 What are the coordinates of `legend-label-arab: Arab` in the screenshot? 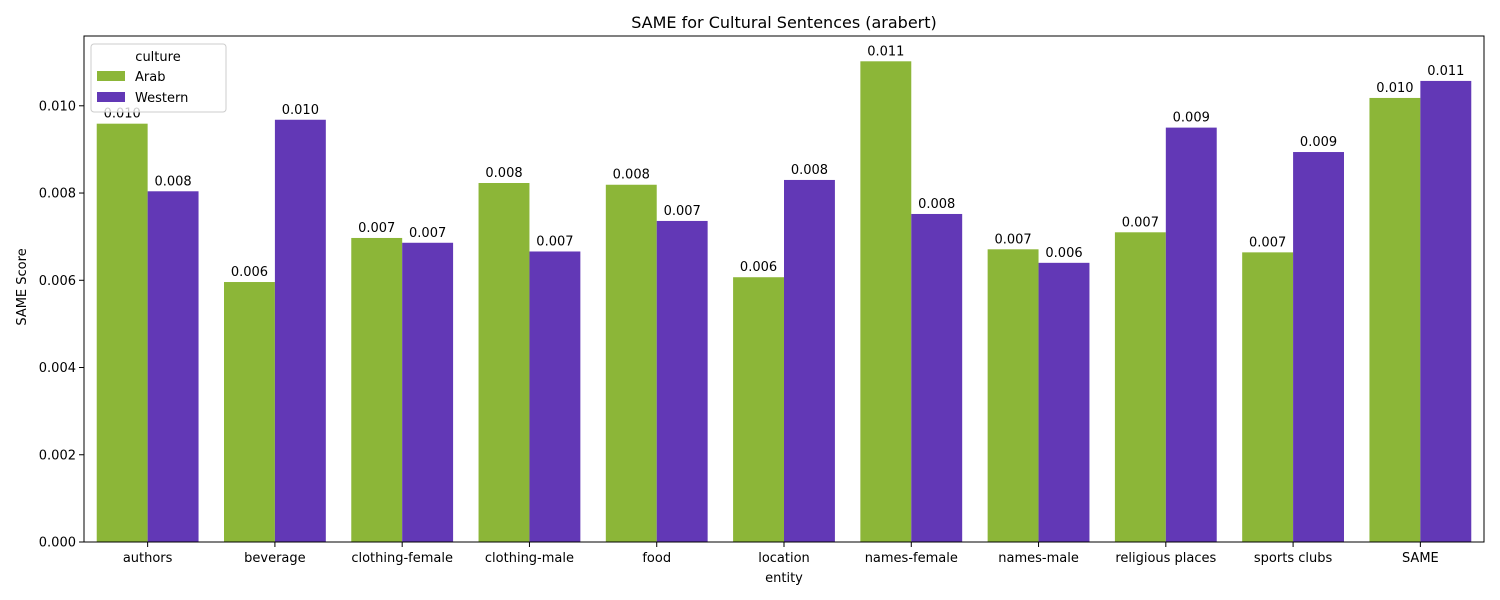 It's located at (150, 77).